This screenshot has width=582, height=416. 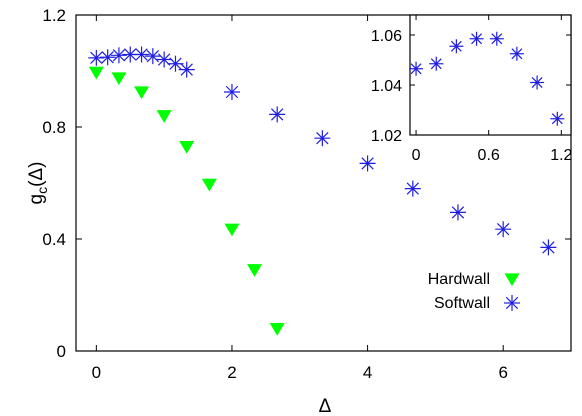 What do you see at coordinates (487, 78) in the screenshot?
I see `inset-softwall-series` at bounding box center [487, 78].